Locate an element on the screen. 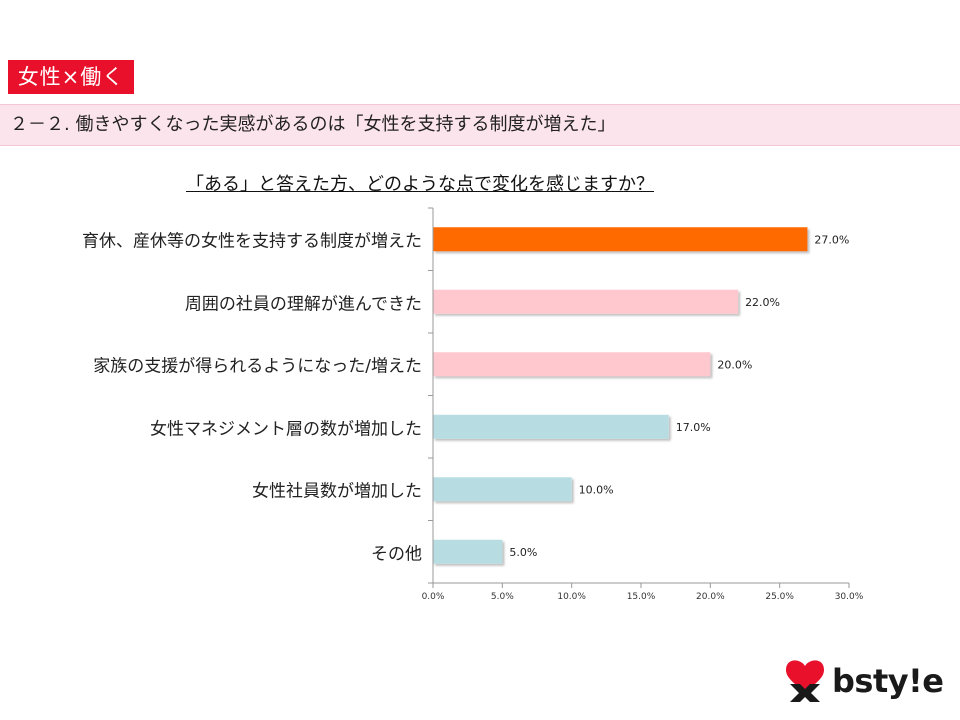 This screenshot has width=960, height=720. bar-value-label: 17.0% is located at coordinates (693, 427).